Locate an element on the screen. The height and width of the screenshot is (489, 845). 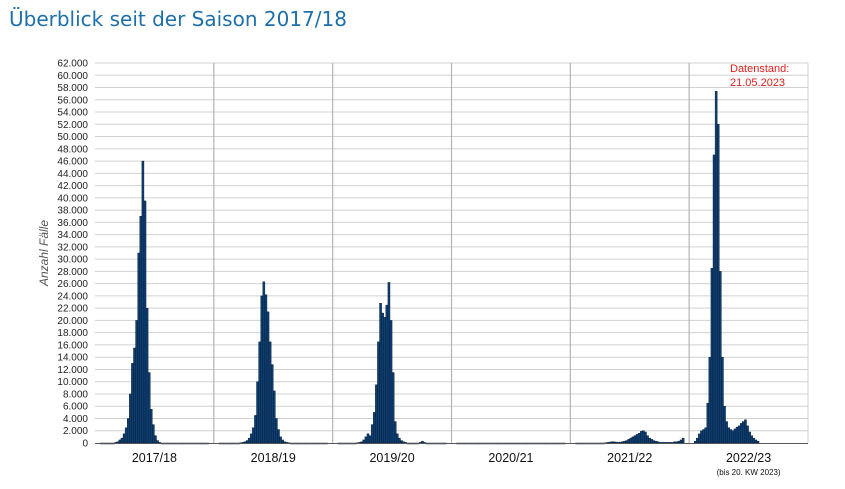
y-tick-label: 28.000 is located at coordinates (72, 272).